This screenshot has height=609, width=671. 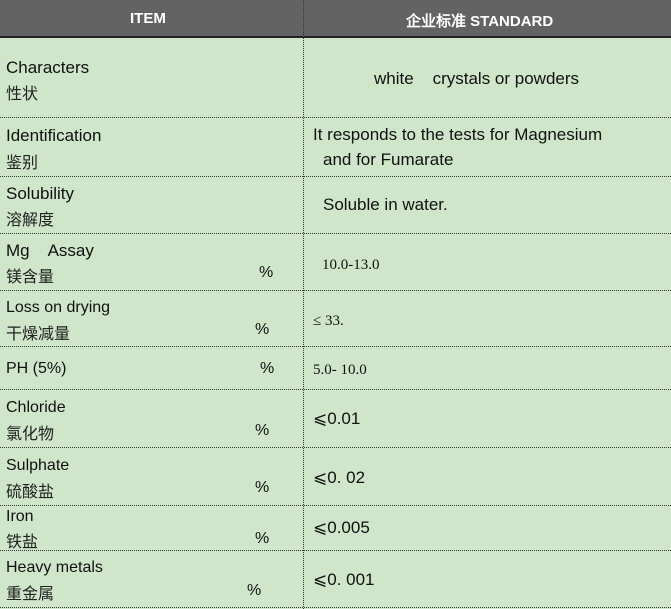 I want to click on standard-value: ⩽0. 02, so click(x=339, y=477).